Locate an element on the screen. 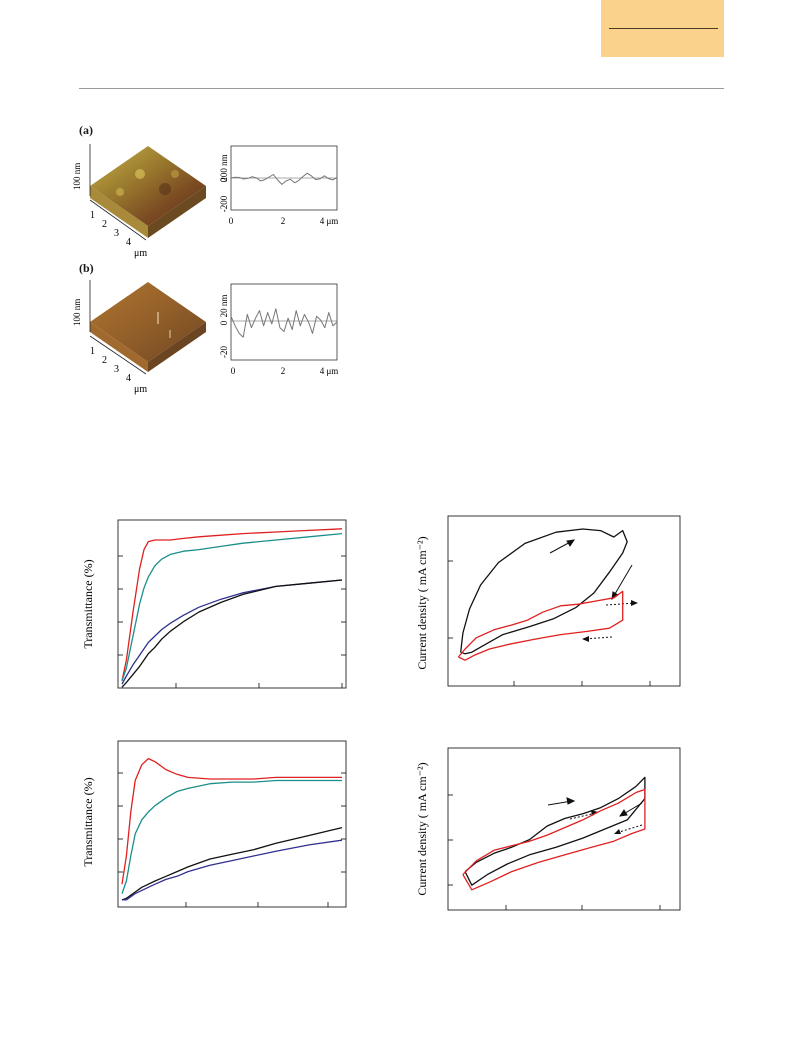 Image resolution: width=793 pixels, height=1055 pixels. current-density-chart-2: Current density ( mA cm⁻²) is located at coordinates (548, 829).